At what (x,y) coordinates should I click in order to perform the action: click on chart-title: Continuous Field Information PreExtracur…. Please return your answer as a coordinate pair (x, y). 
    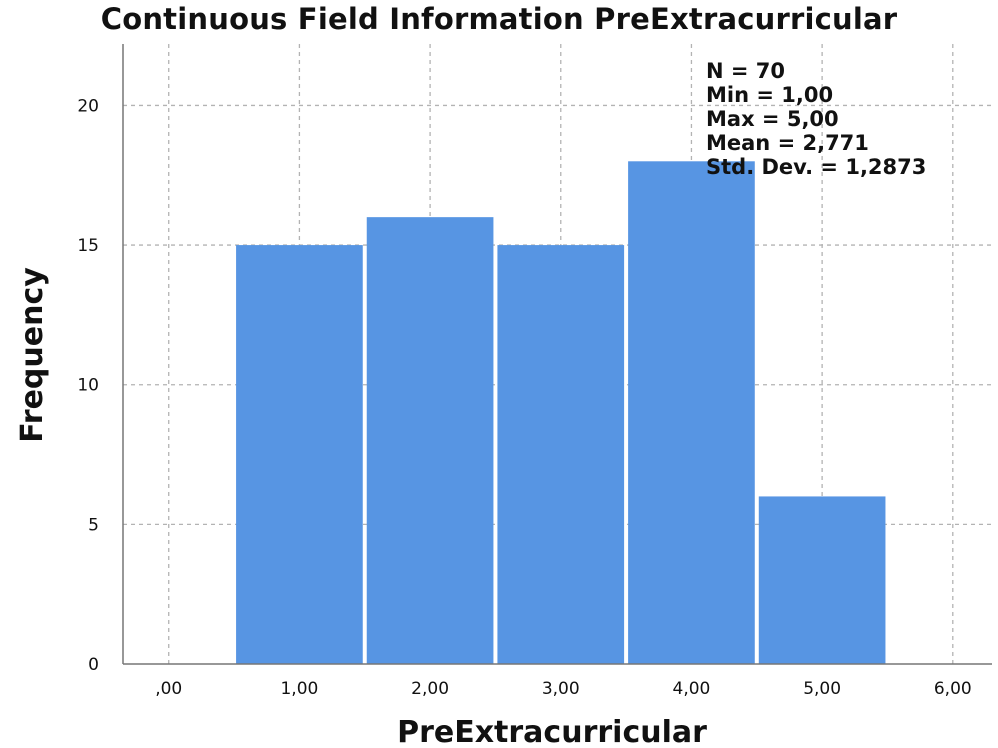
    Looking at the image, I should click on (499, 19).